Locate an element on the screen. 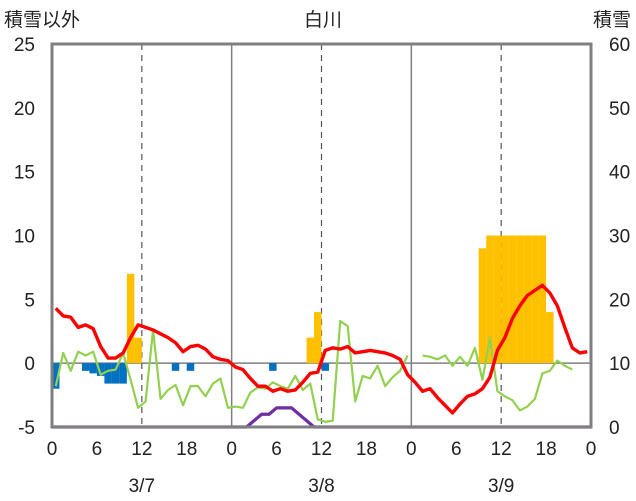 This screenshot has height=501, width=636. left-tick-label: 0 is located at coordinates (29, 364).